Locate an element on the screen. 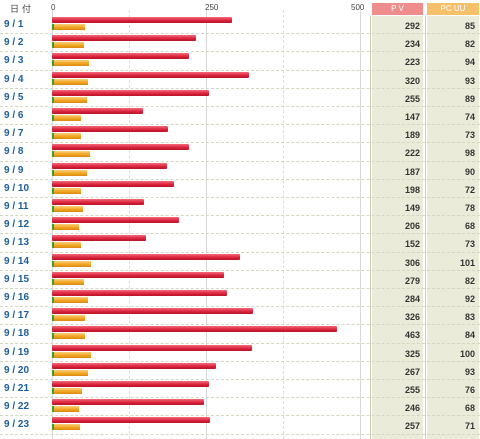 This screenshot has width=480, height=439. uu-value: 74 is located at coordinates (469, 117).